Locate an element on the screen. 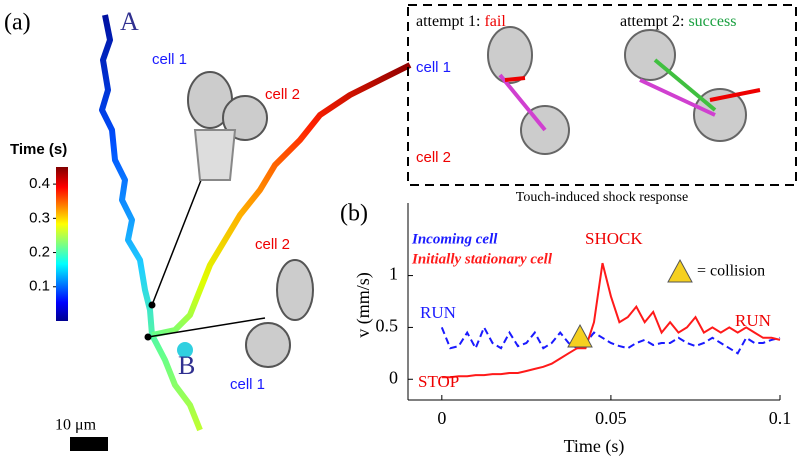 The height and width of the screenshot is (472, 800). colorbar-title: Time (s) is located at coordinates (38, 149).